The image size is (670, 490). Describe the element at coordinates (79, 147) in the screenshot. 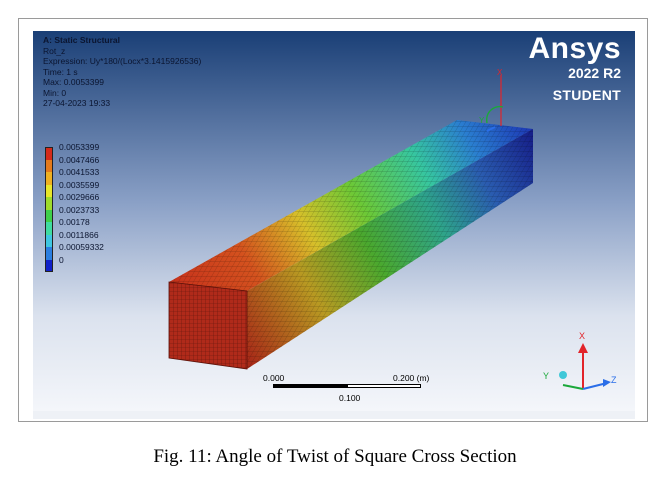

I see `legend-label: 0.0053399` at that location.